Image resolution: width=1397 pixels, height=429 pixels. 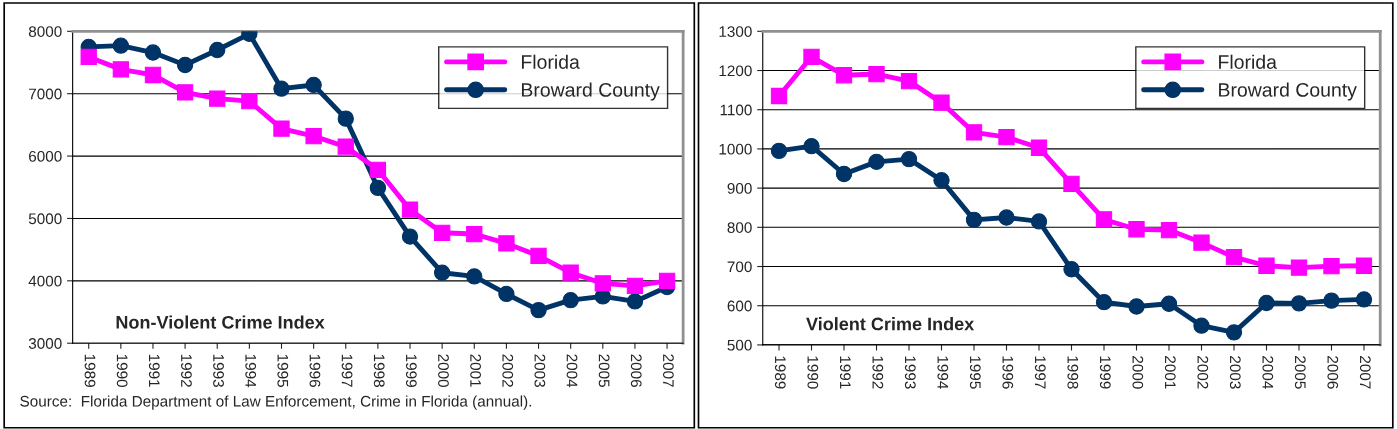 What do you see at coordinates (1333, 372) in the screenshot?
I see `x-tick-label: 2006` at bounding box center [1333, 372].